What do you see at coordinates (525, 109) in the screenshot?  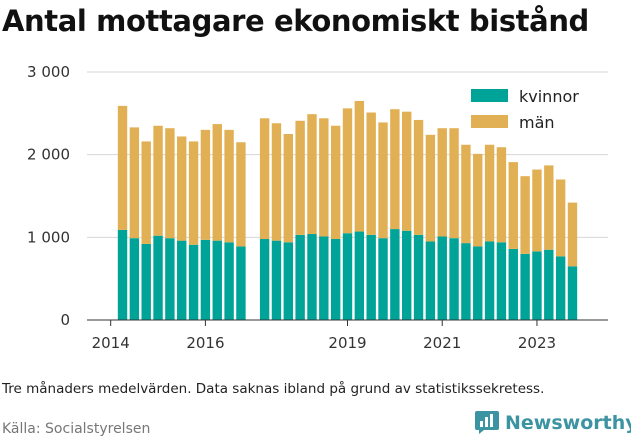 I see `legend: kvinnor män` at bounding box center [525, 109].